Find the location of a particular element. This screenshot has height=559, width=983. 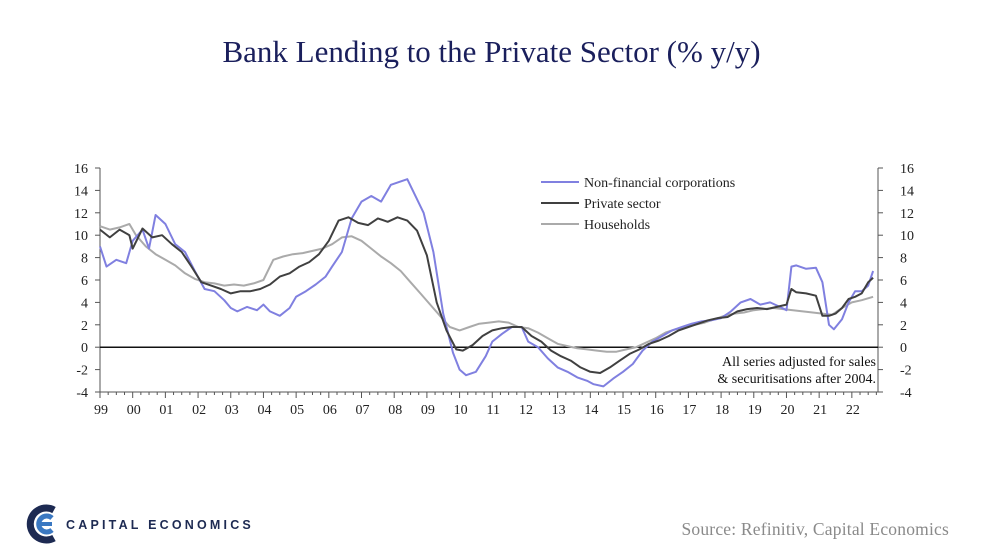

x-tick-label: 99 is located at coordinates (101, 410).